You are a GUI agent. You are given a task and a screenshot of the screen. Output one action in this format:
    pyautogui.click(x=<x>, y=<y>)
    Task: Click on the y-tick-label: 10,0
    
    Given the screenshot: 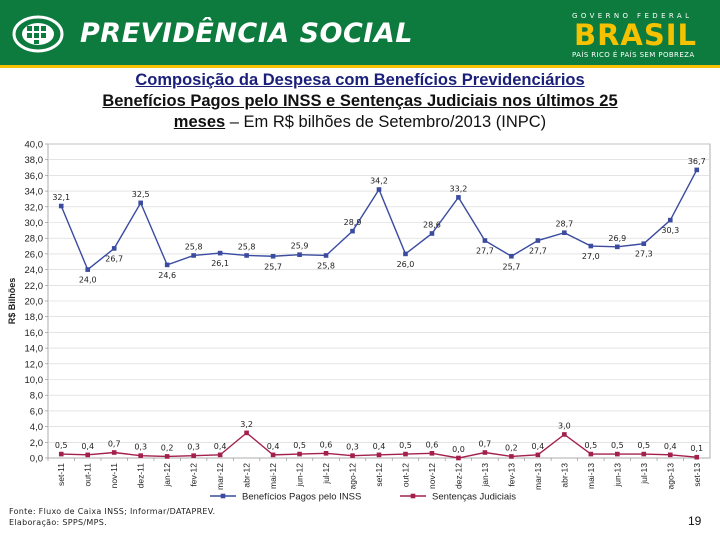 What is the action you would take?
    pyautogui.click(x=34, y=380)
    